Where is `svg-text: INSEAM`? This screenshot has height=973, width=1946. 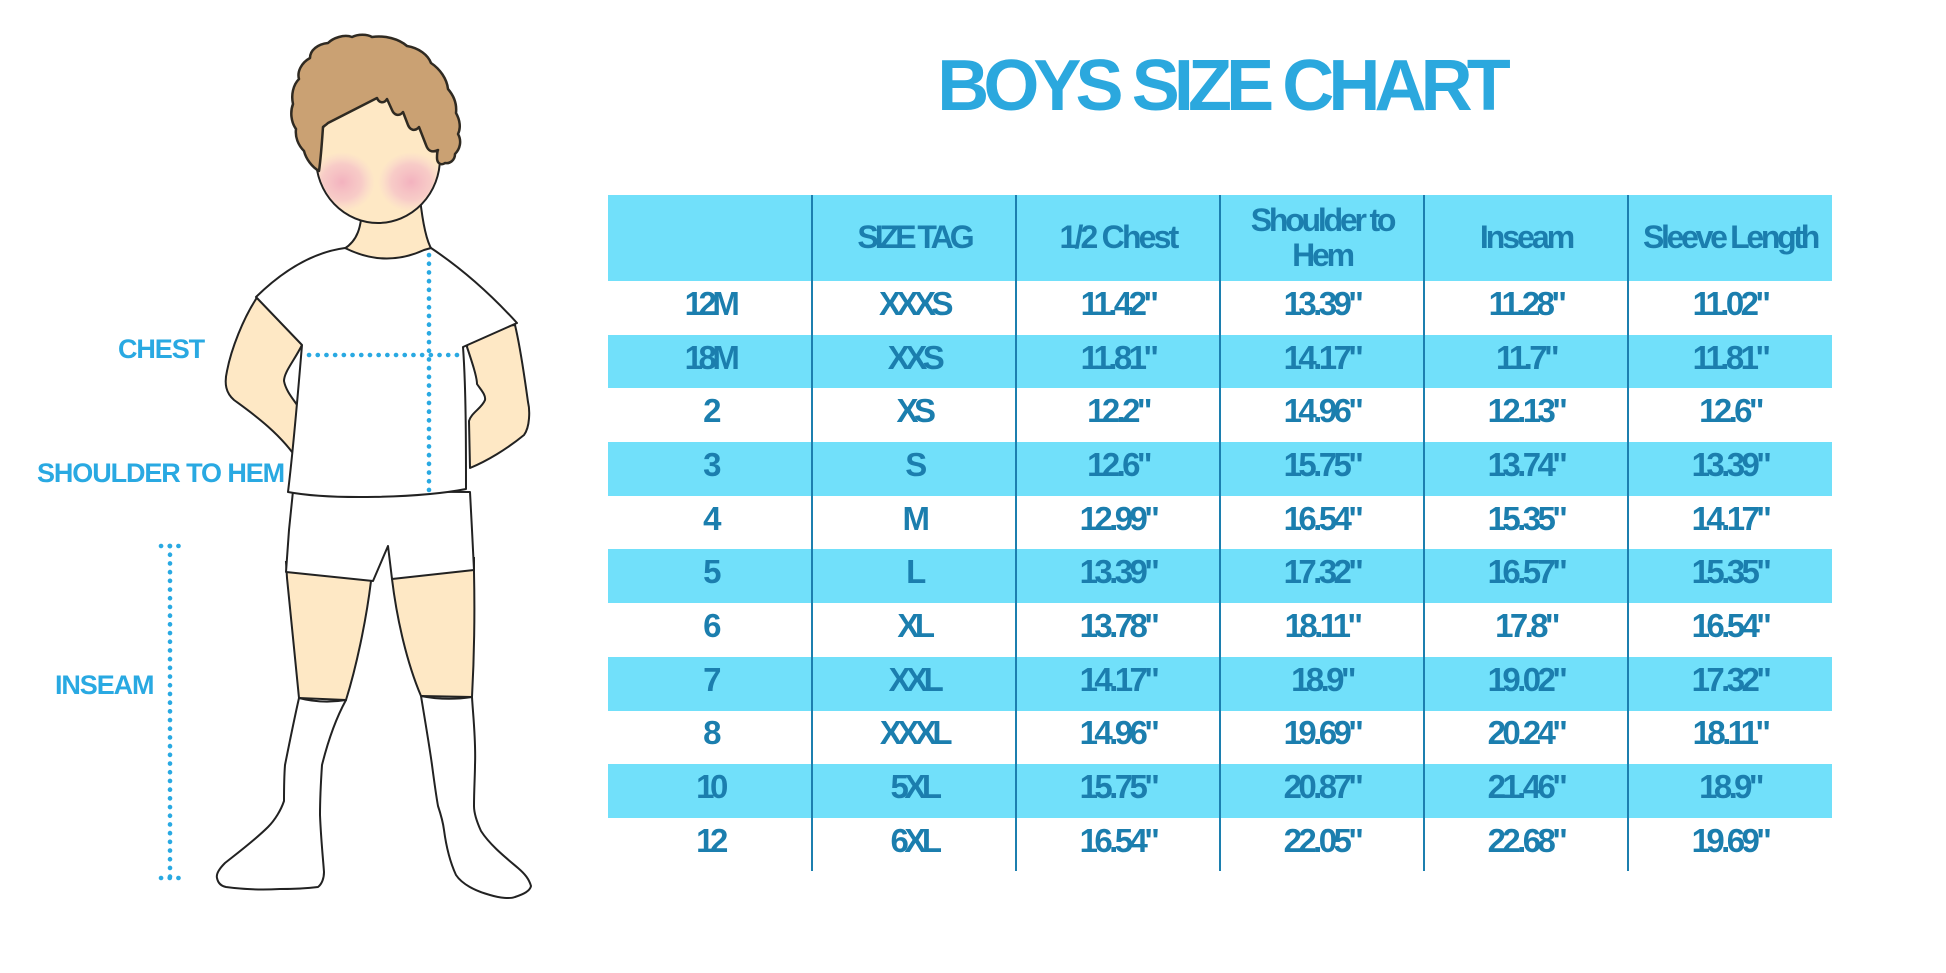 svg-text: INSEAM is located at coordinates (104, 685).